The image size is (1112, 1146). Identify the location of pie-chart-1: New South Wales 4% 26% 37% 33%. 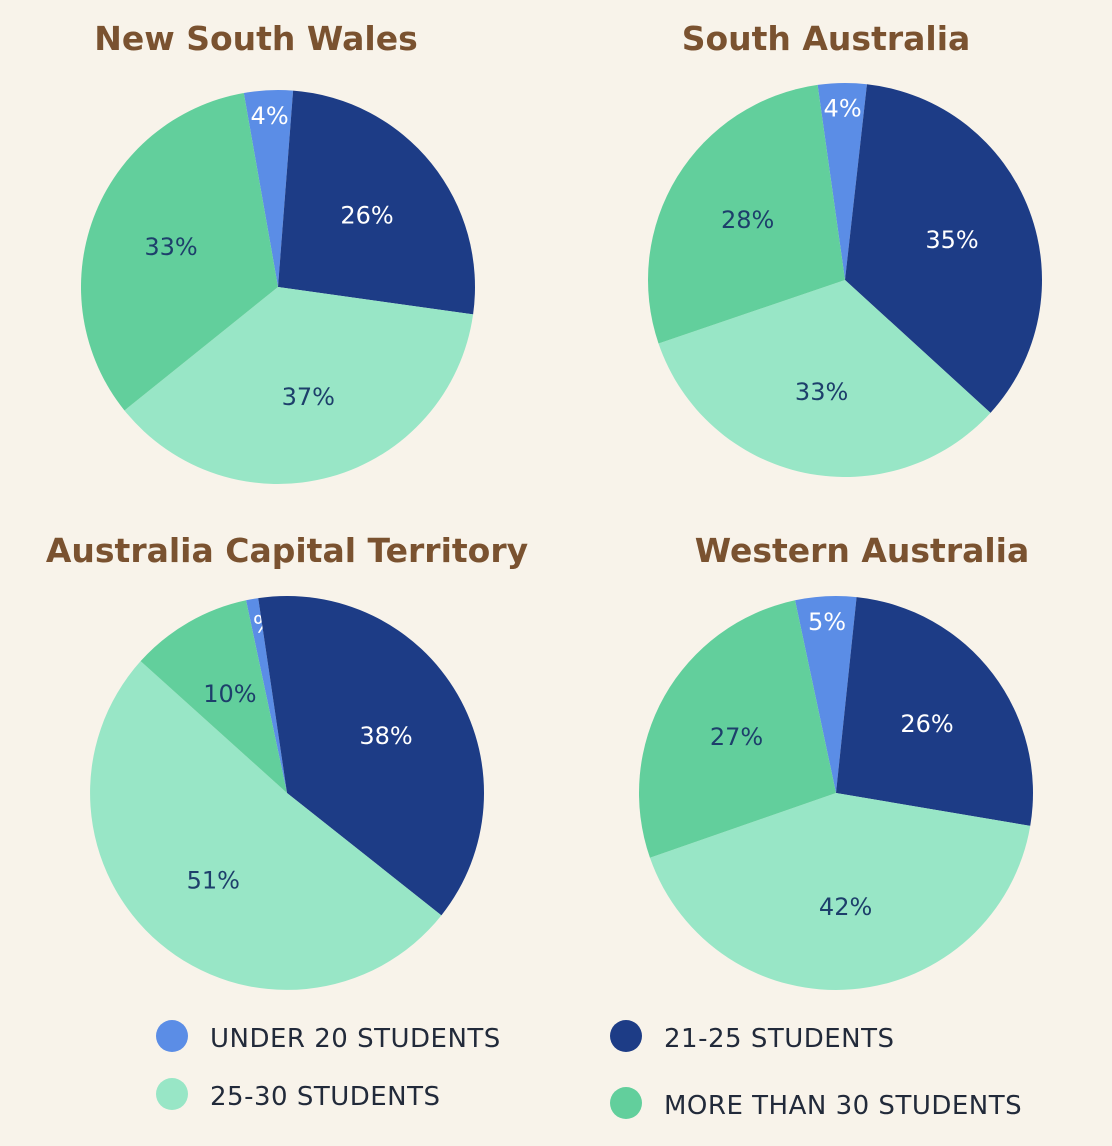
(277, 251).